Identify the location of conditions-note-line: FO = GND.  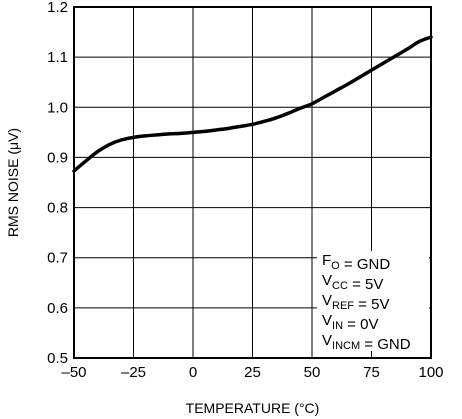
(356, 262).